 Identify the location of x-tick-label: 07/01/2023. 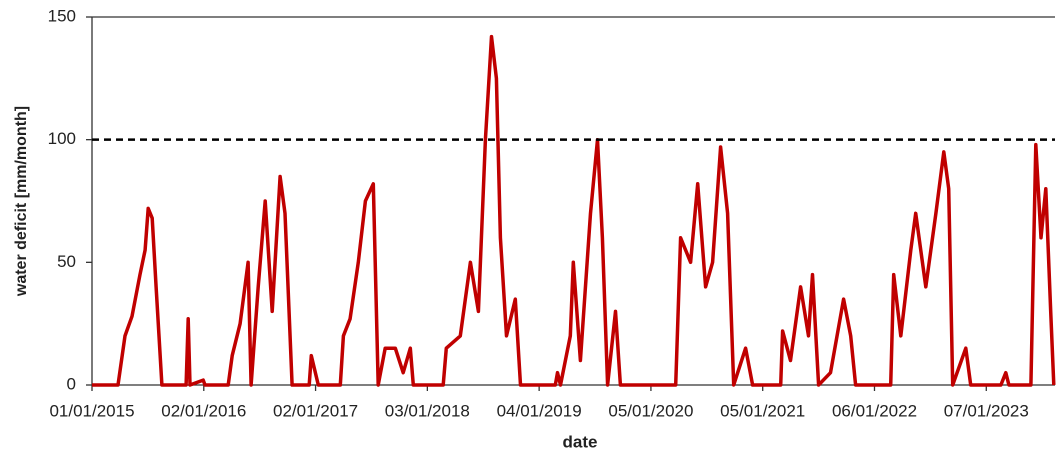
(986, 410).